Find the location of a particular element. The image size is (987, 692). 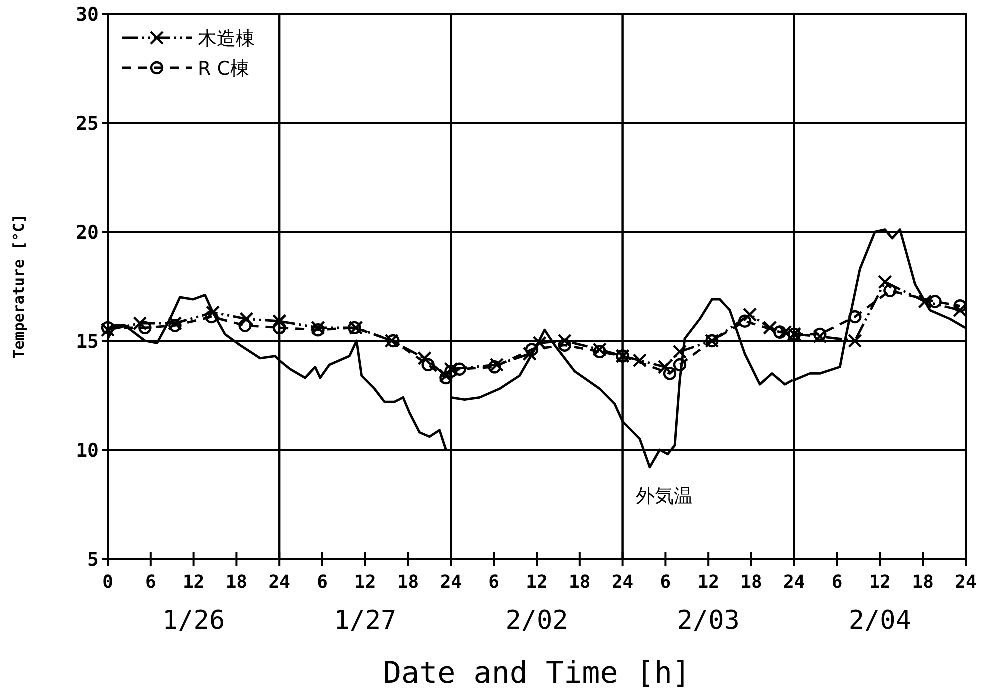

x-axis-title: 2/03 is located at coordinates (708, 621).